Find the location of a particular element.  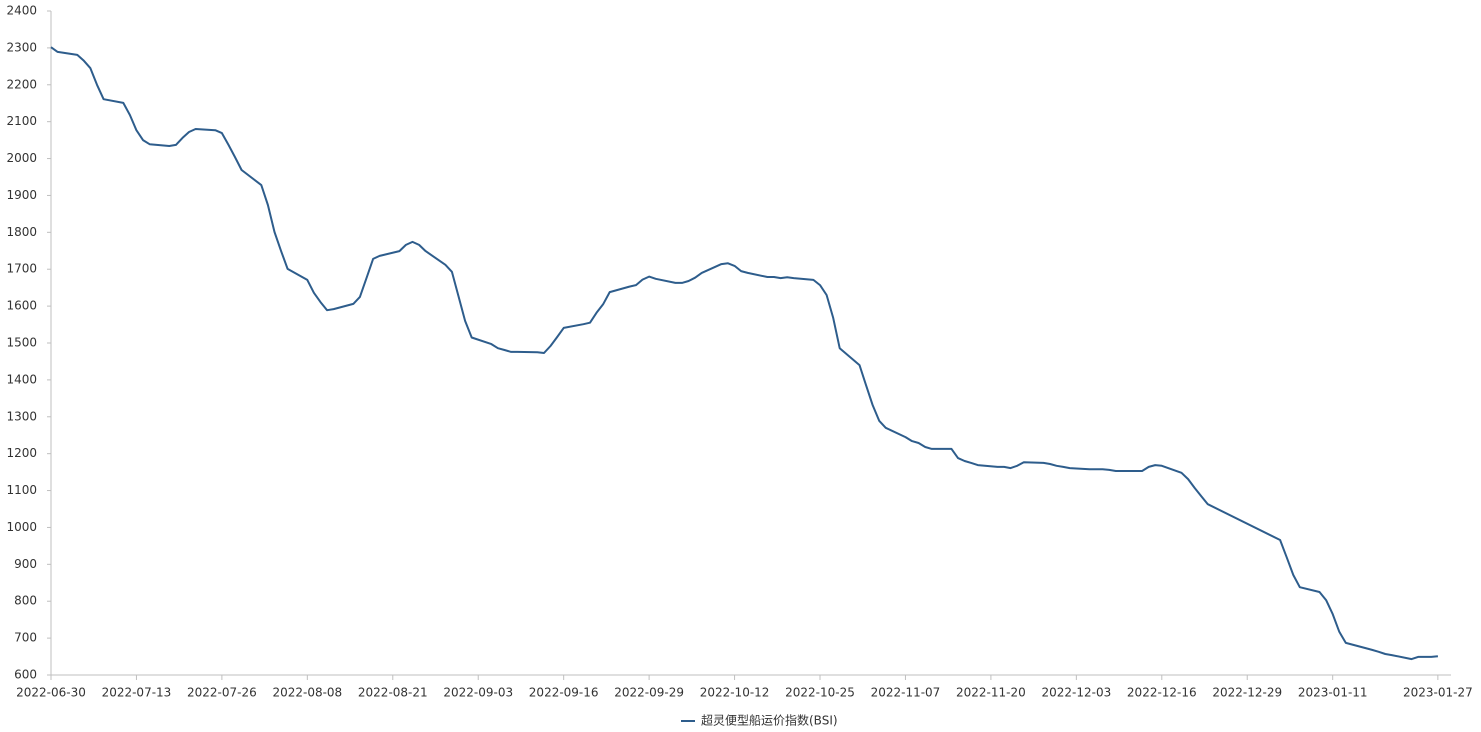

x-tick-label: 2022-09-03 is located at coordinates (478, 693).